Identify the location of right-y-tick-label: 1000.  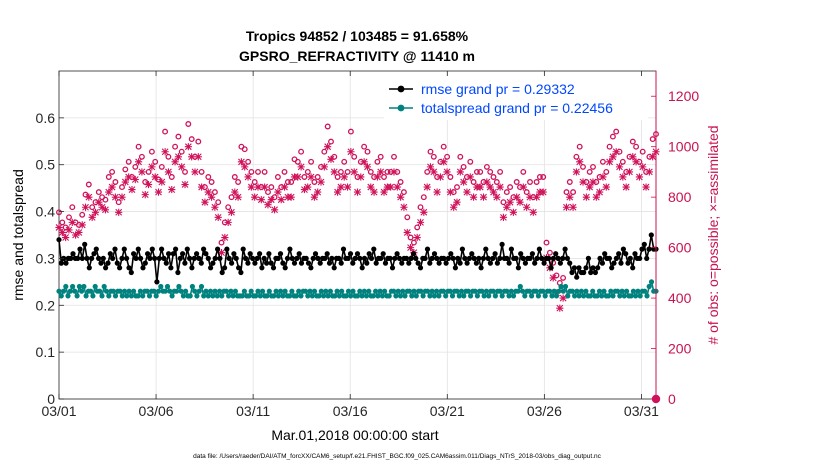
(683, 147).